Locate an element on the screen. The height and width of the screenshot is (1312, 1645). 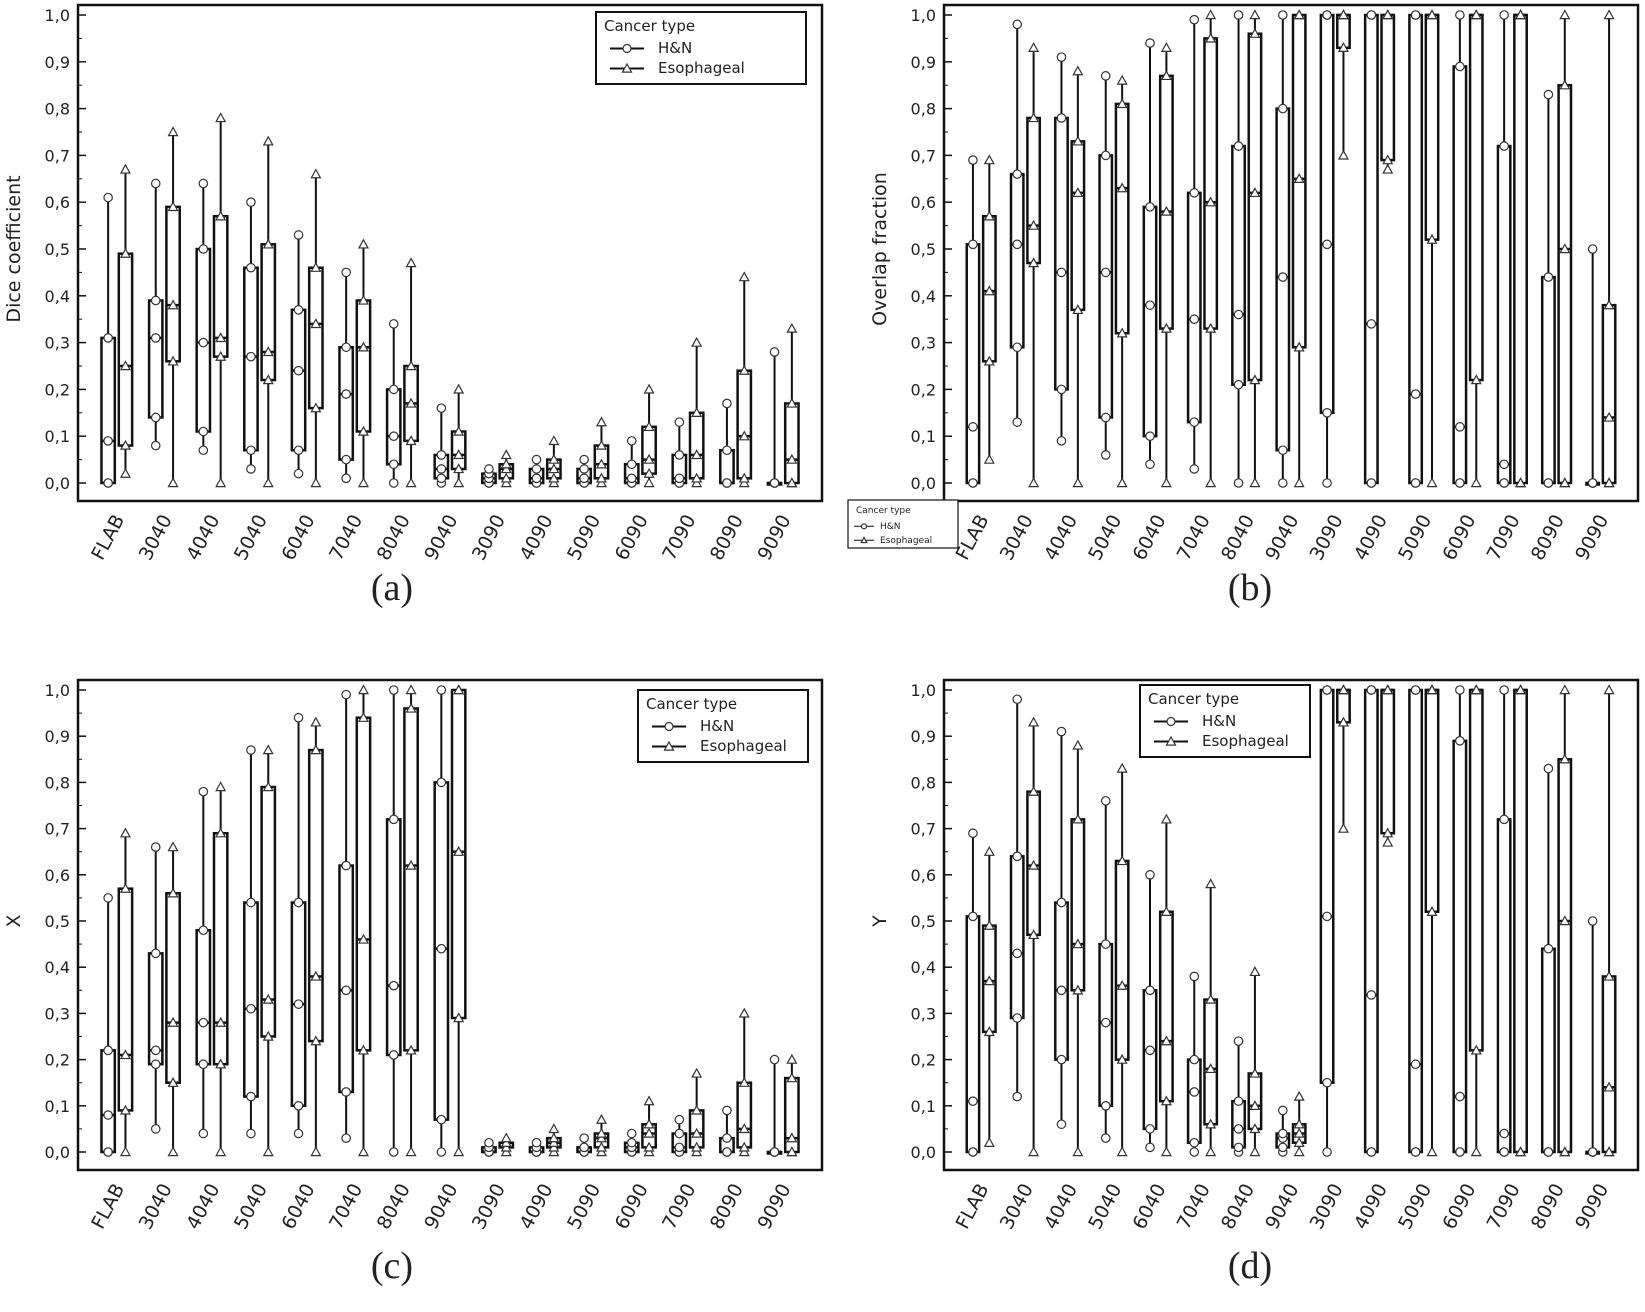
y-tick-label: 0,8 is located at coordinates (57, 109).